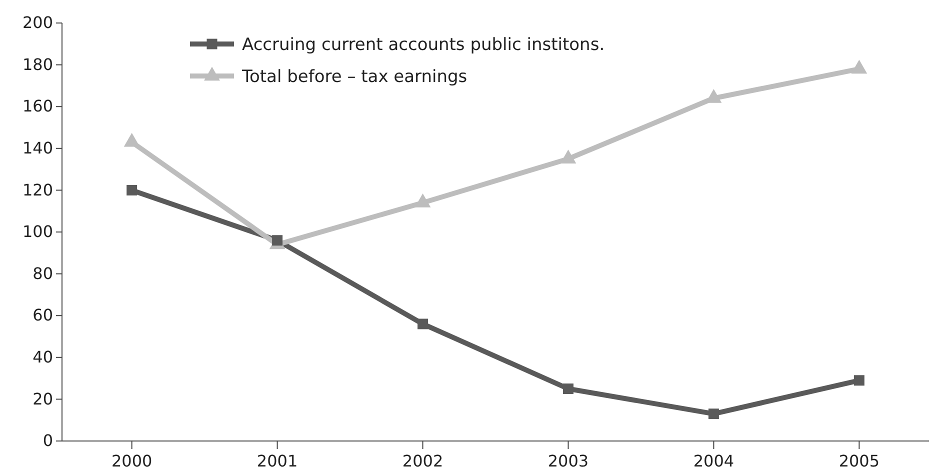 This screenshot has height=476, width=937. Describe the element at coordinates (277, 460) in the screenshot. I see `x-tick-label: 2001` at that location.